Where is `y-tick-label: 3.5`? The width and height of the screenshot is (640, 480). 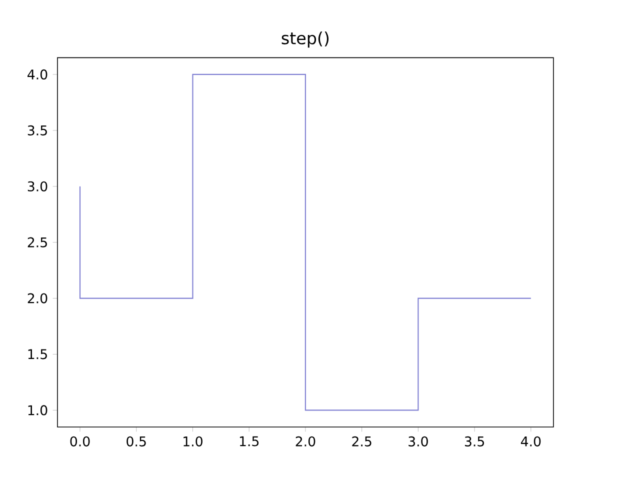 y-tick-label: 3.5 is located at coordinates (37, 130).